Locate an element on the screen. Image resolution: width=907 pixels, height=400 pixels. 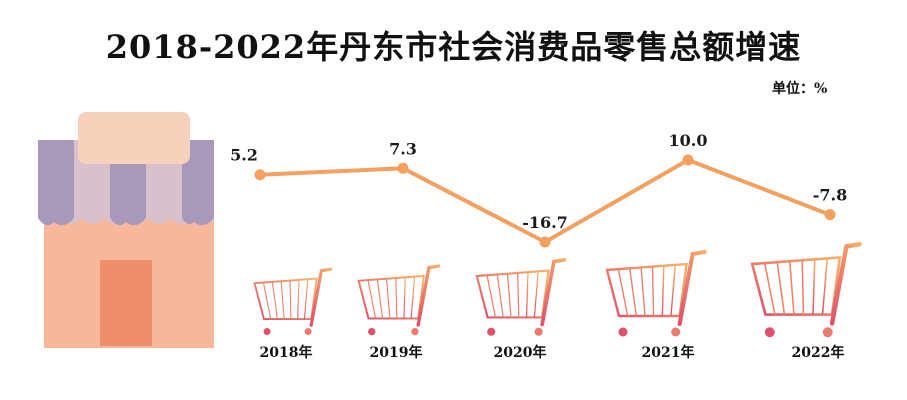
chart-title: 2018-2022年丹东市社会消费品零售总额增速 is located at coordinates (453, 47).